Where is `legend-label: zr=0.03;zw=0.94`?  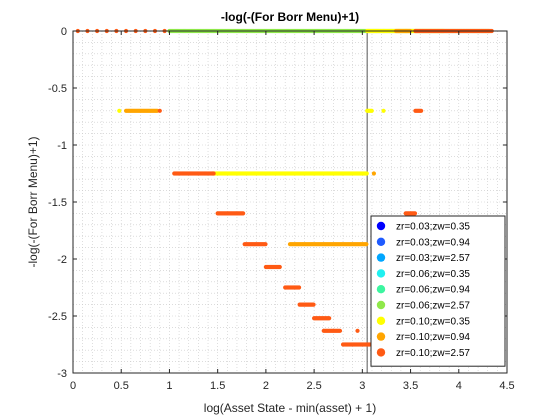
legend-label: zr=0.03;zw=0.94 is located at coordinates (433, 242).